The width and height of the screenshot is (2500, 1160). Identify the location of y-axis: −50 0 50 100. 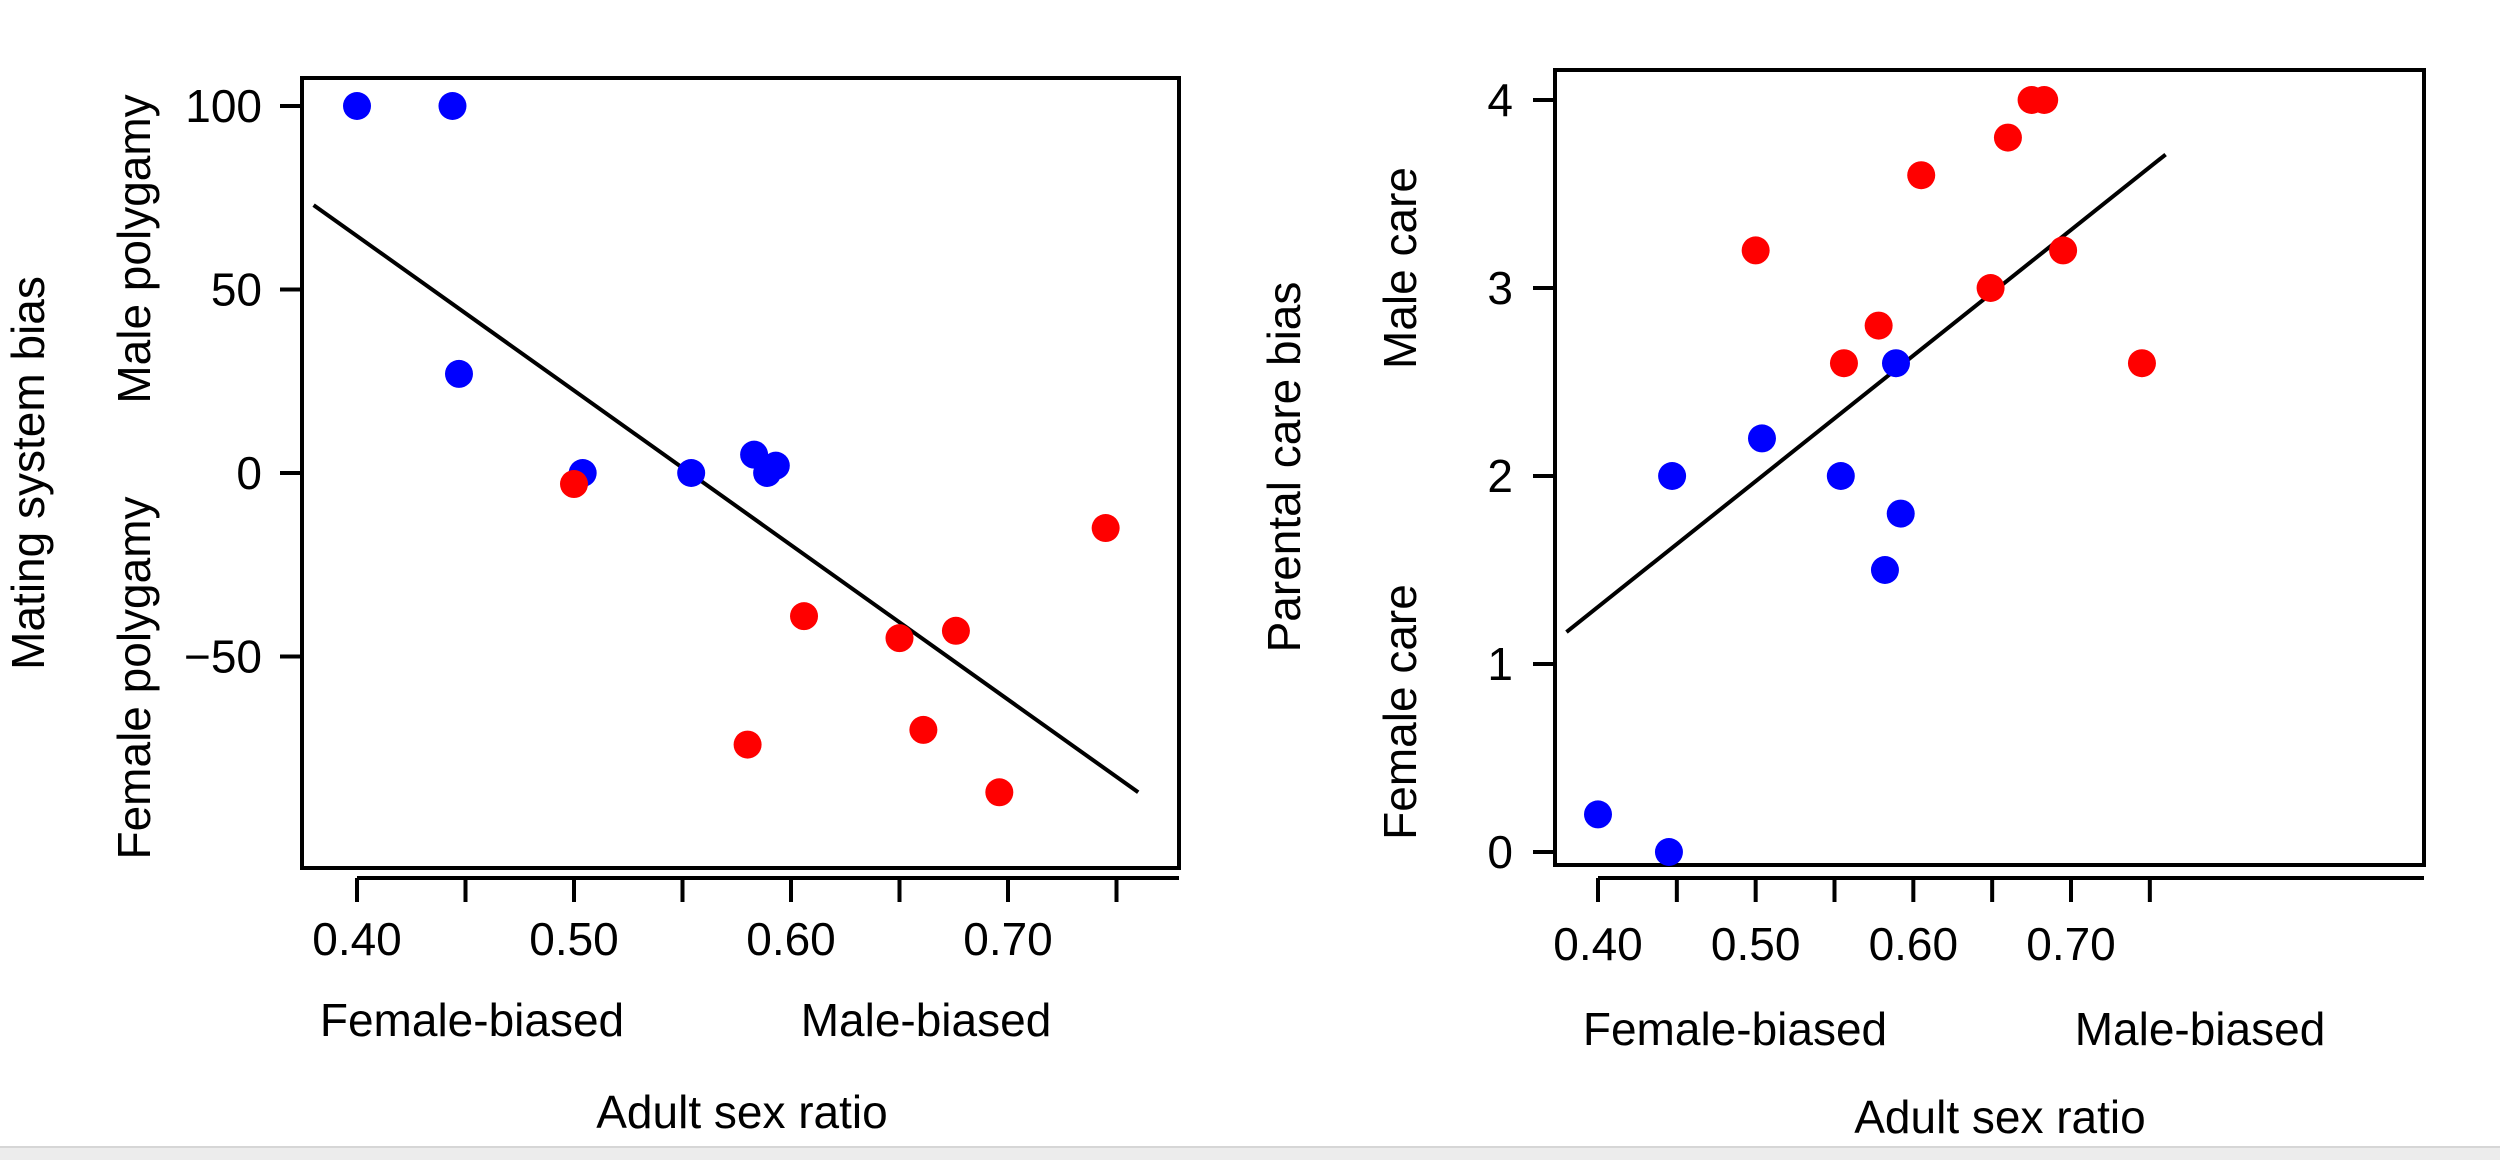
(243, 381).